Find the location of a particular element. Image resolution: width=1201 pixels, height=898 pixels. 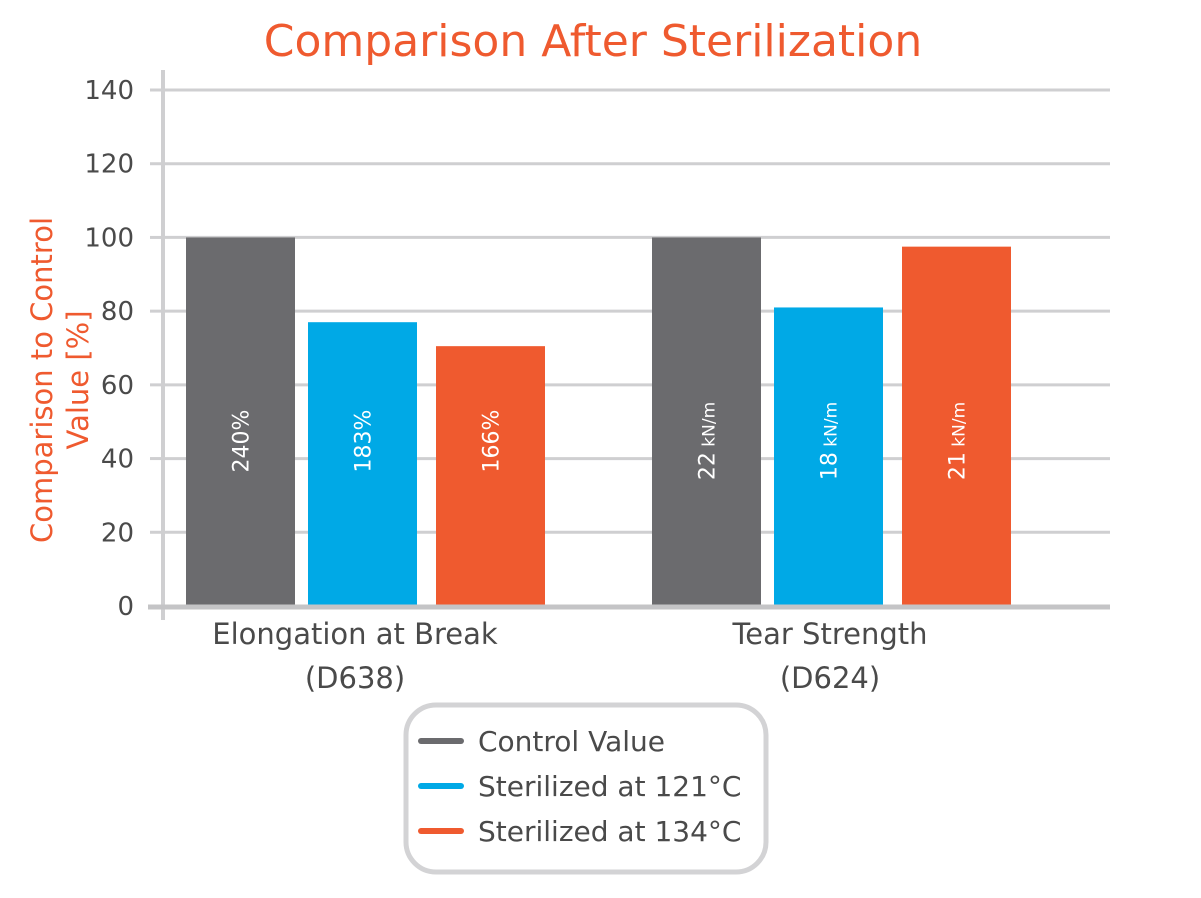

bar-value-label: 183% is located at coordinates (364, 441).